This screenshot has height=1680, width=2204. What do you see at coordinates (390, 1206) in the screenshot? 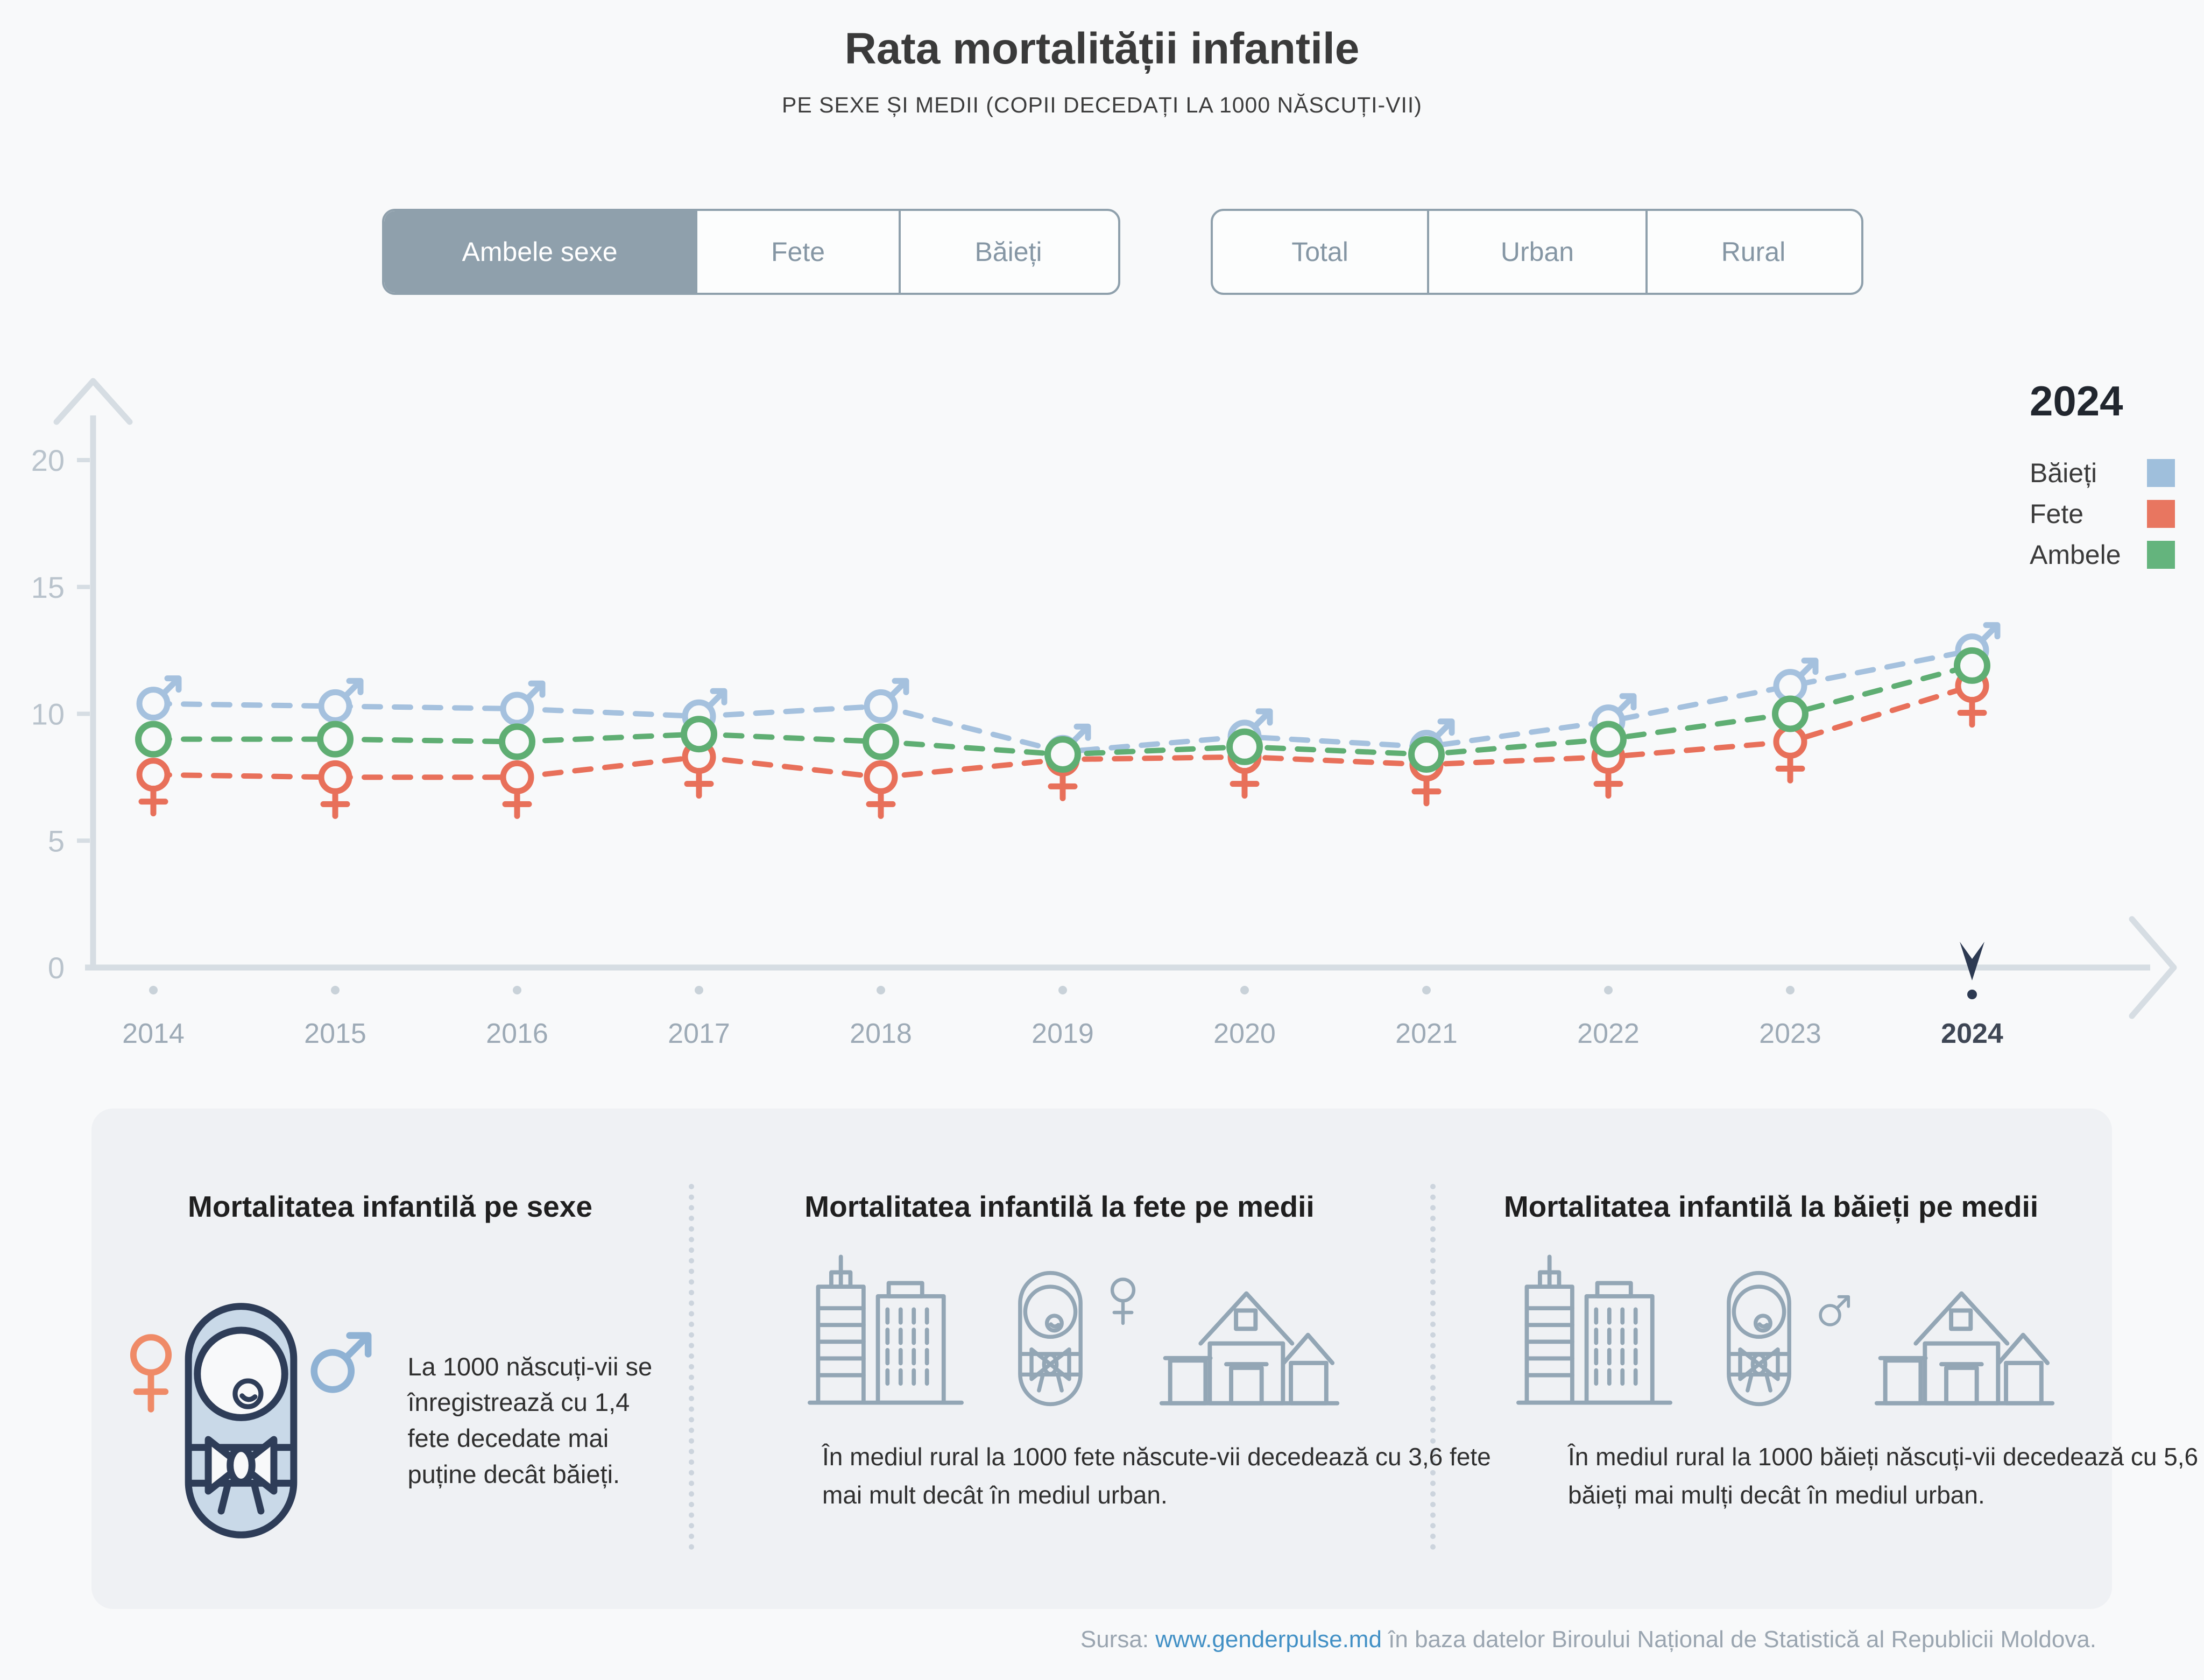
I see `card-title-sexe: Mortalitatea infantilă pe sexe` at bounding box center [390, 1206].